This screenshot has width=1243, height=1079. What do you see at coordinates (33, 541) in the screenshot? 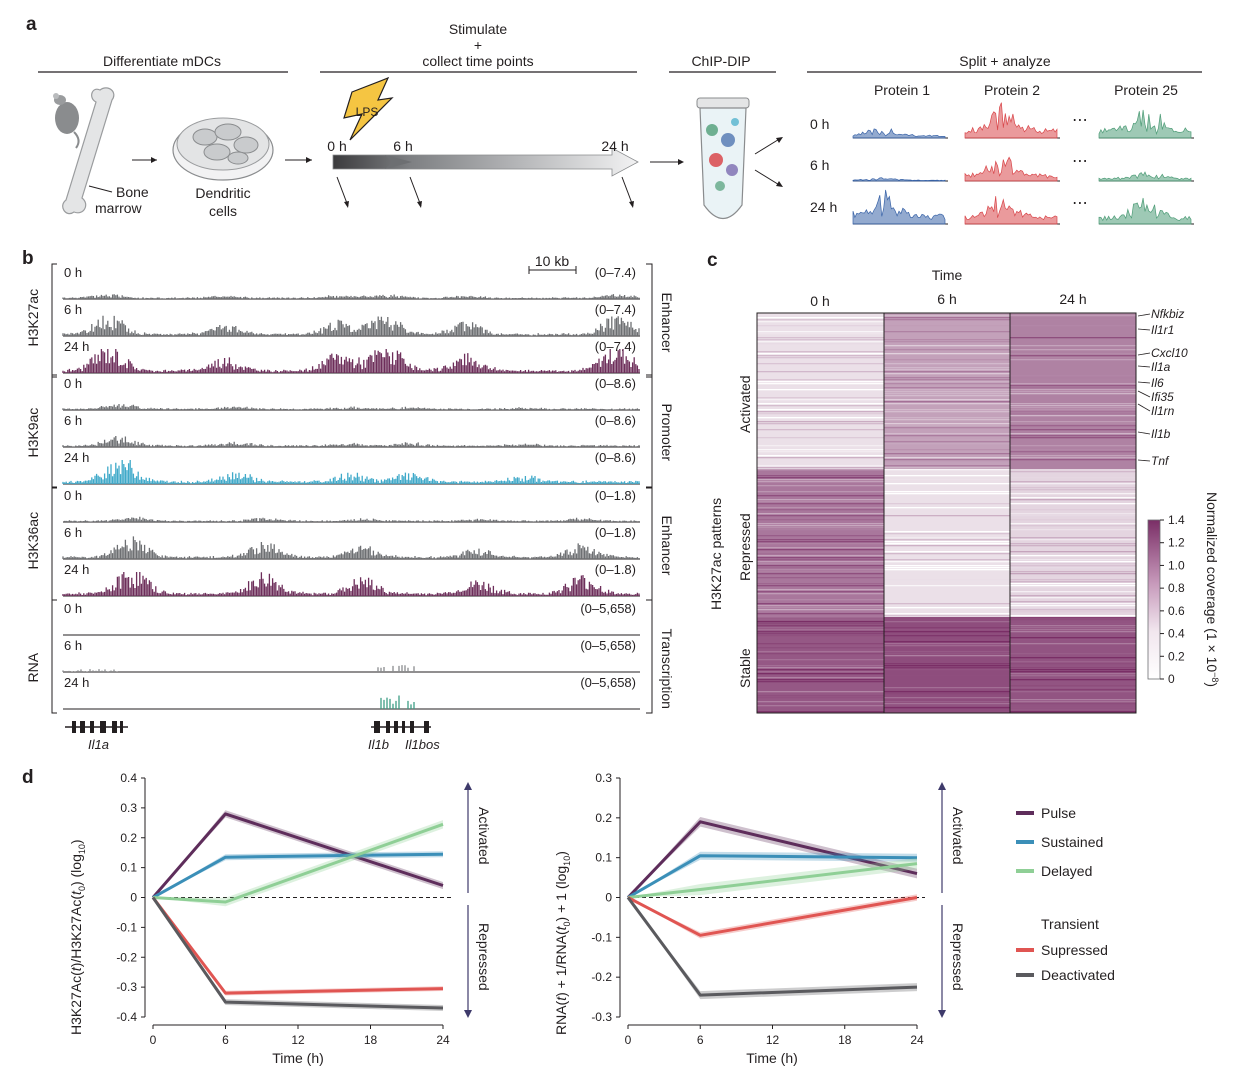
I see `track-mark-label: H3K36ac` at bounding box center [33, 541].